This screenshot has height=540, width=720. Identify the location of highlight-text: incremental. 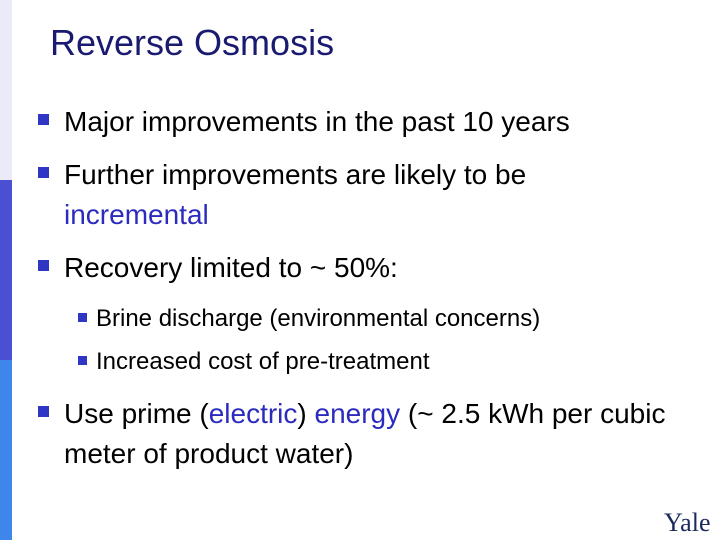
(136, 214).